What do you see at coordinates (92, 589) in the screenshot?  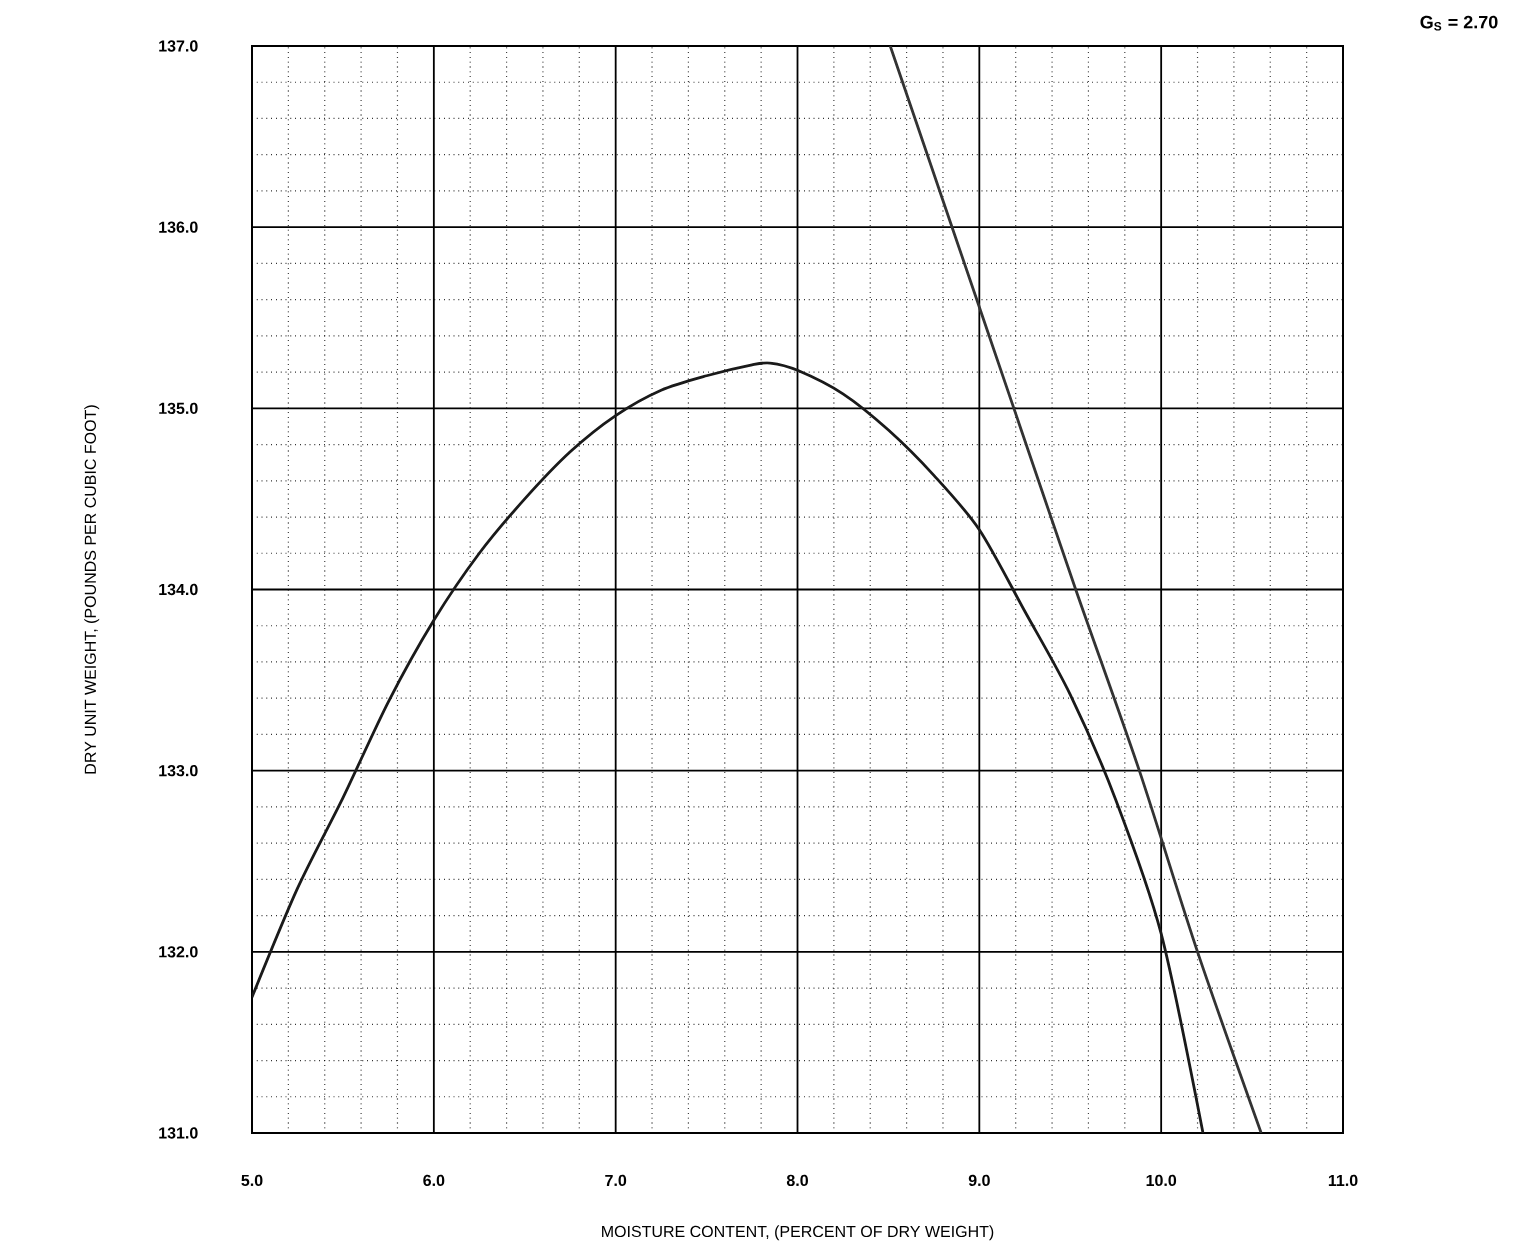 I see `y-axis-title: DRY UNIT WEIGHT, (POUNDS PER CUBIC FOOT)` at bounding box center [92, 589].